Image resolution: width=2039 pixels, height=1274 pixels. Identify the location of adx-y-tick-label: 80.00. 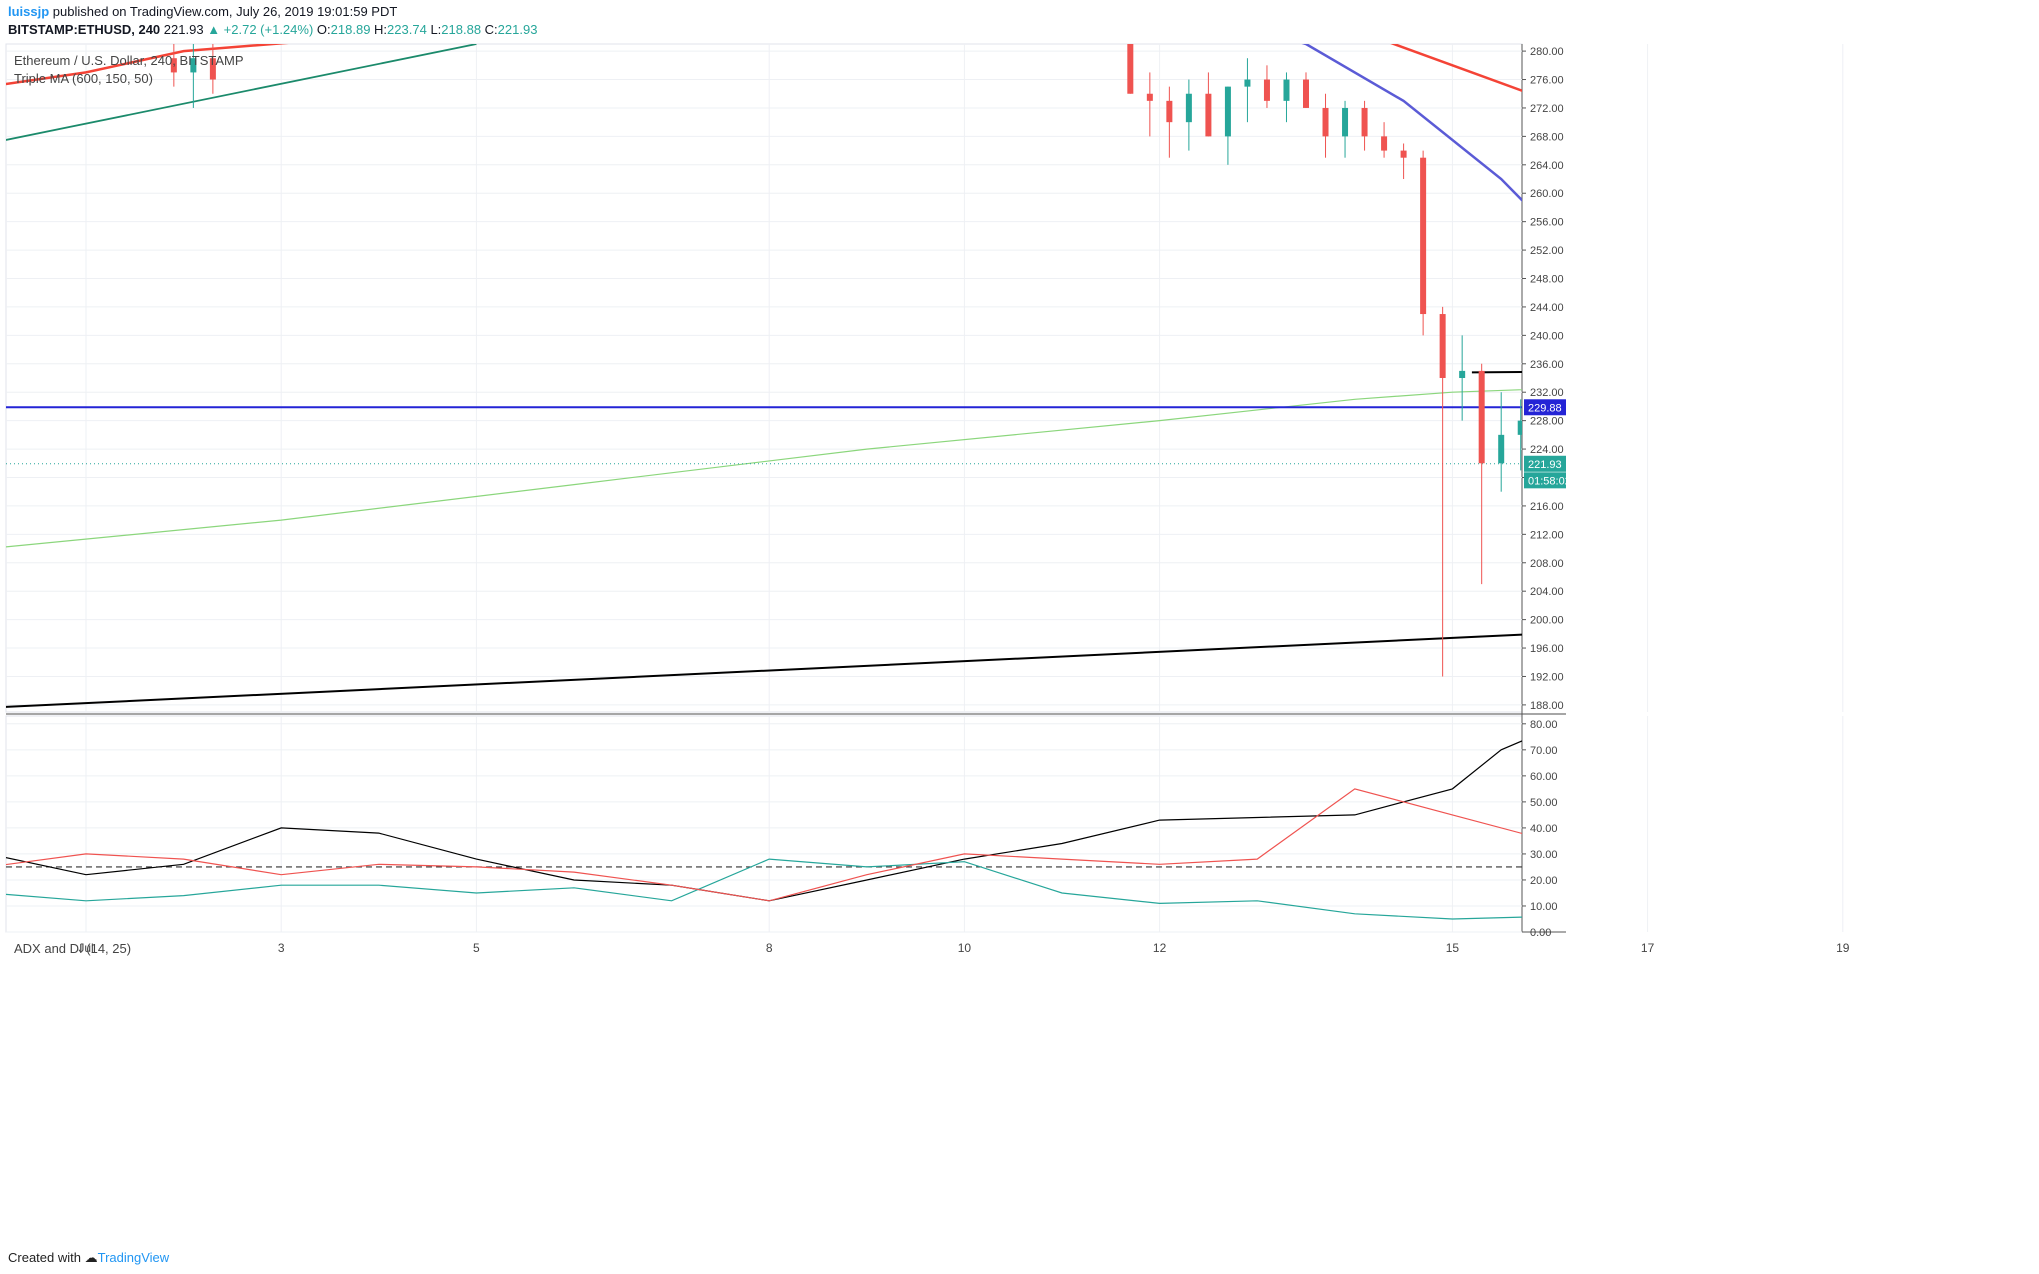
(1544, 725).